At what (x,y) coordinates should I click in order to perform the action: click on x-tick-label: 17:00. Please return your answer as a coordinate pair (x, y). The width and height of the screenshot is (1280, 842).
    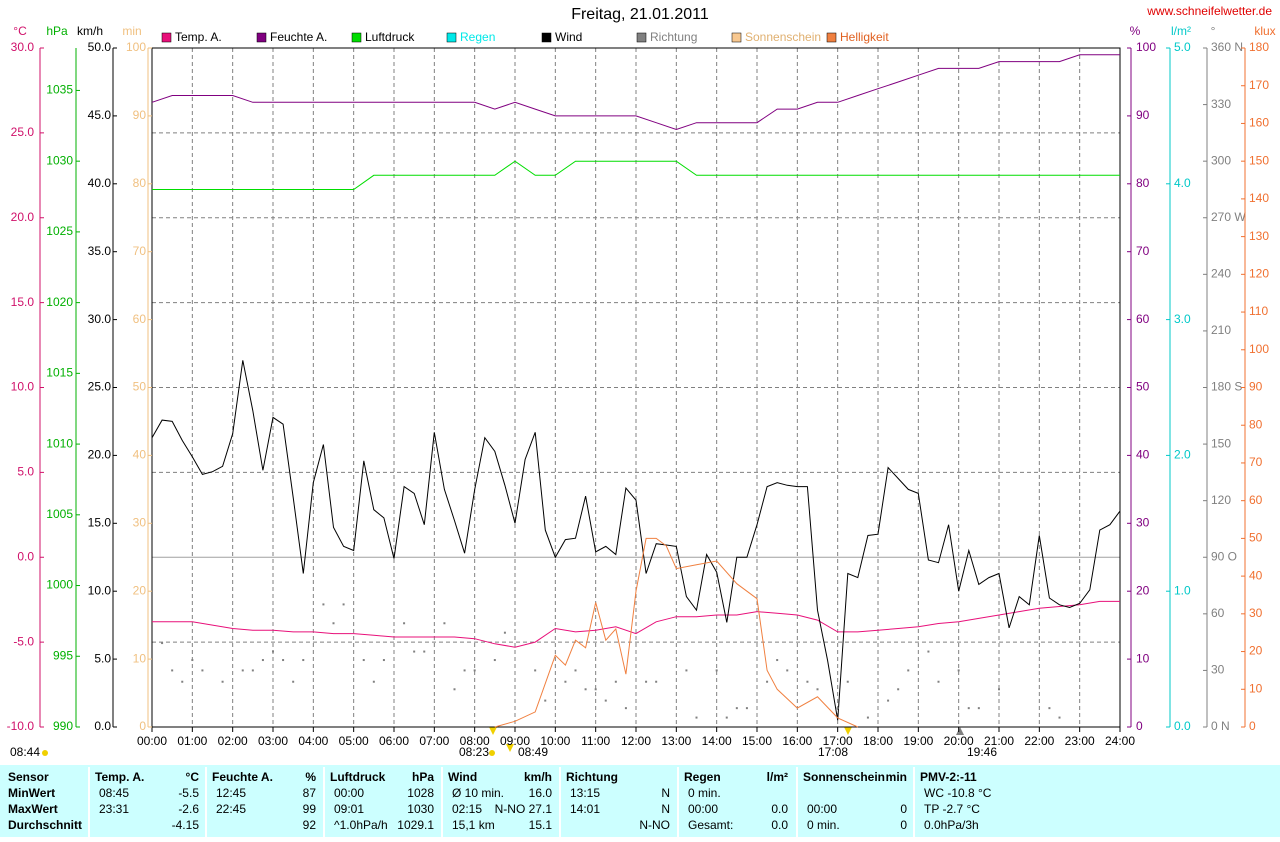
    Looking at the image, I should click on (838, 741).